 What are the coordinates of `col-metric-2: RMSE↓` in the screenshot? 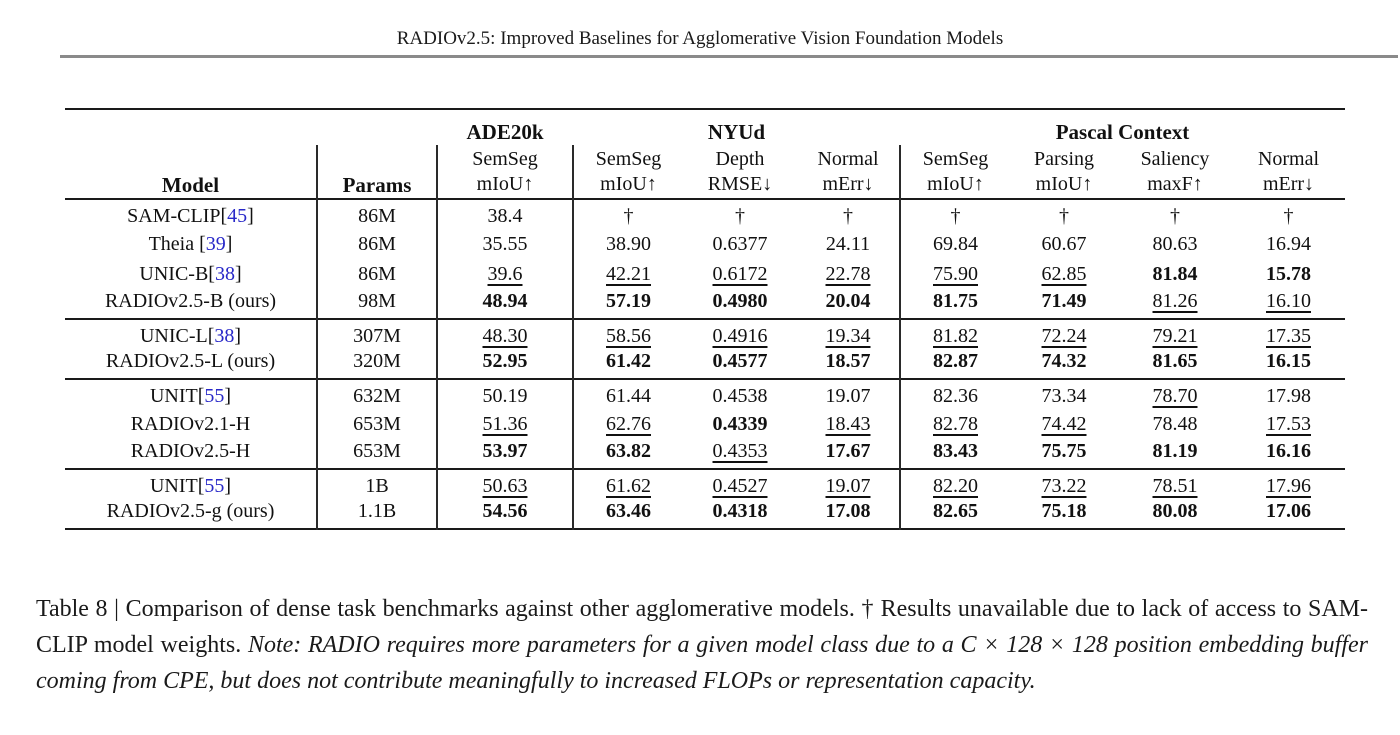 It's located at (740, 184).